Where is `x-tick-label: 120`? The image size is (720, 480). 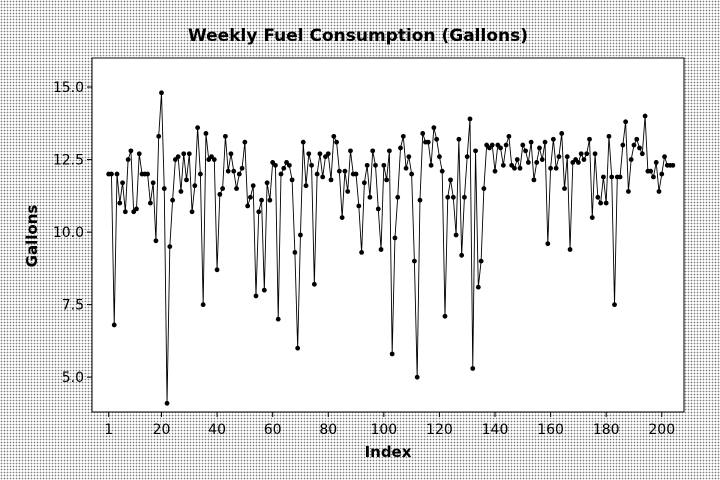 x-tick-label: 120 is located at coordinates (439, 430).